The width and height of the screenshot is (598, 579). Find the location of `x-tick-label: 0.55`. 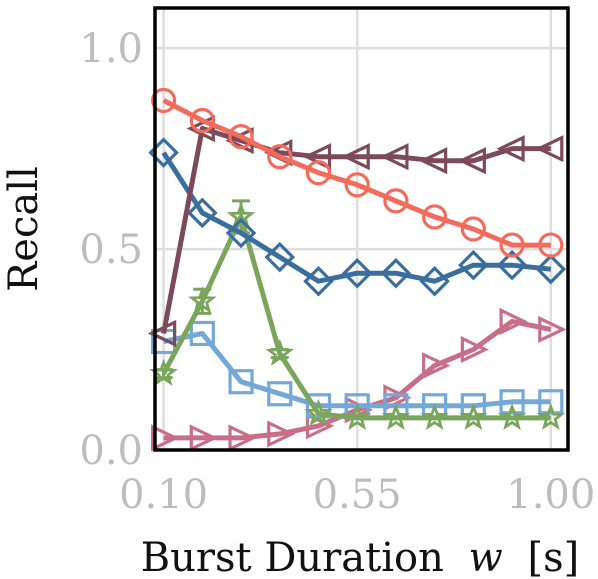

x-tick-label: 0.55 is located at coordinates (357, 495).